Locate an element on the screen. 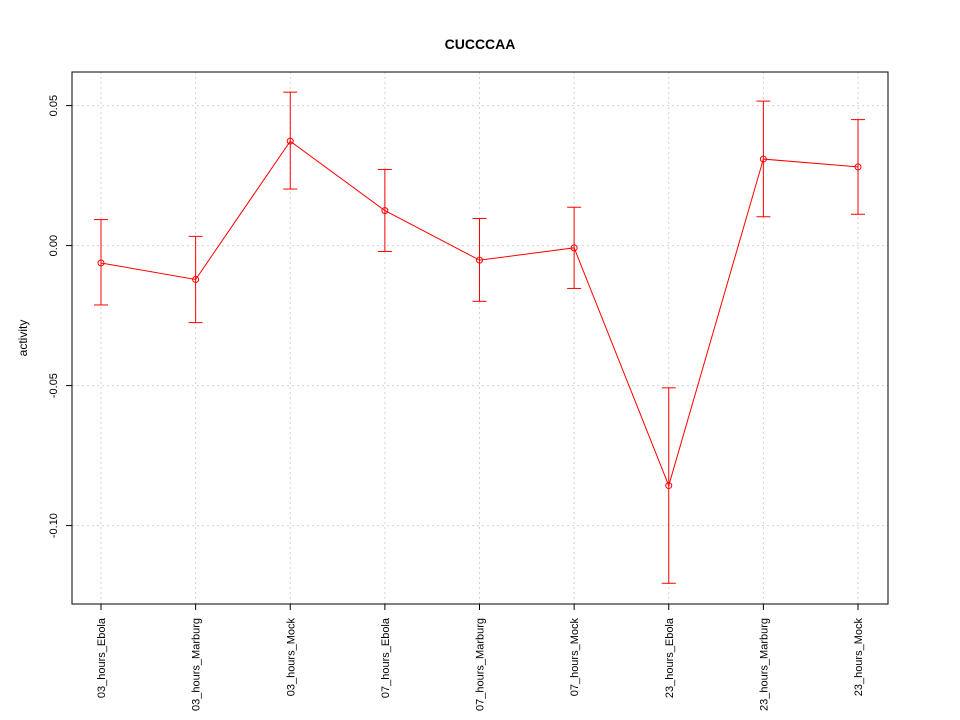 This screenshot has height=720, width=960. y-tick-label: 0.00 is located at coordinates (54, 245).